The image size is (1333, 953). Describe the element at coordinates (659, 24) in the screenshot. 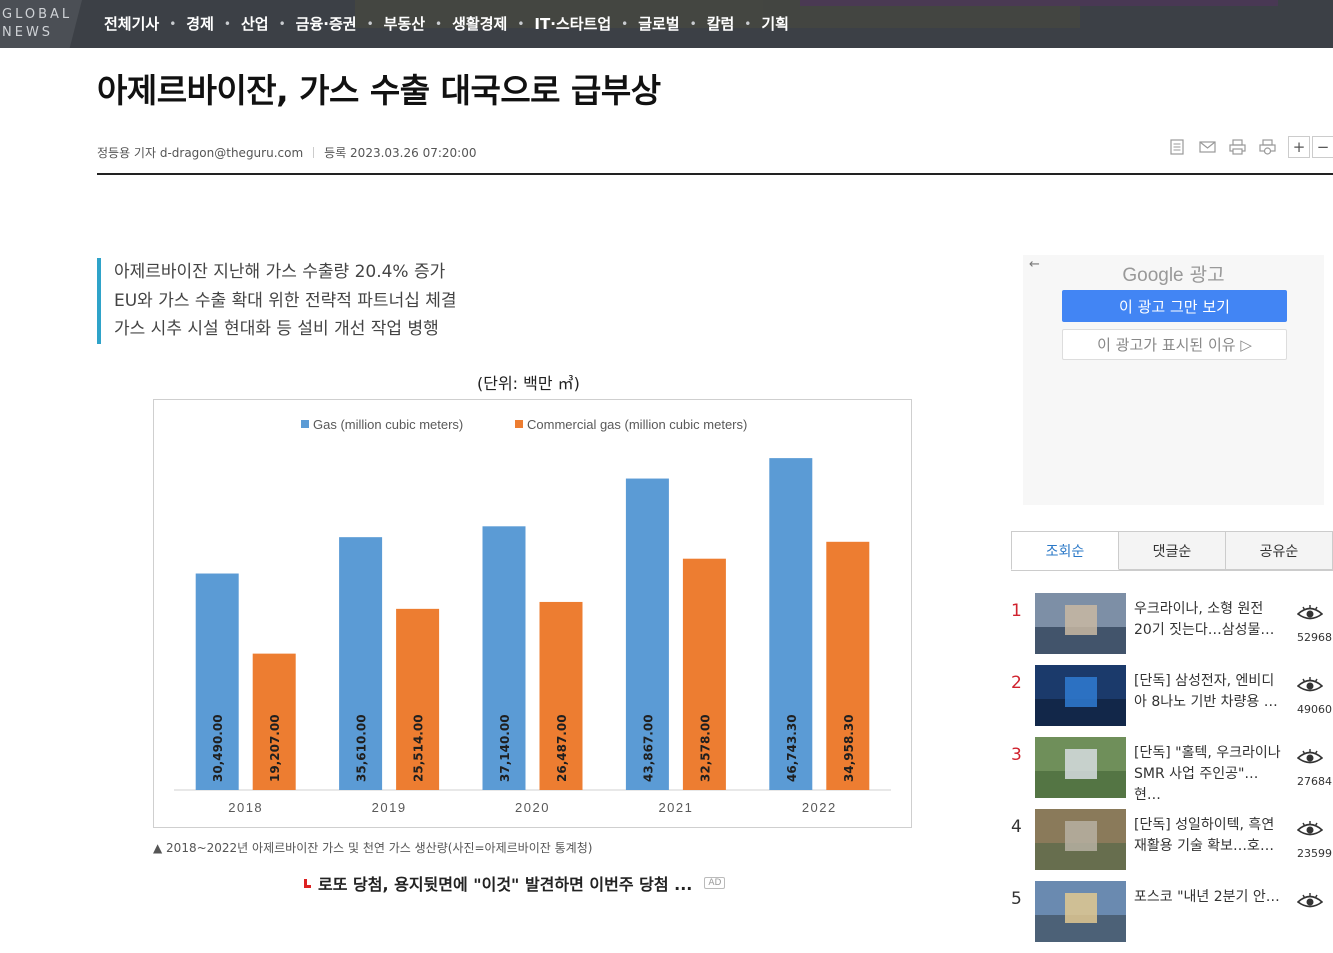

I see `nav-item: 글로벌` at that location.